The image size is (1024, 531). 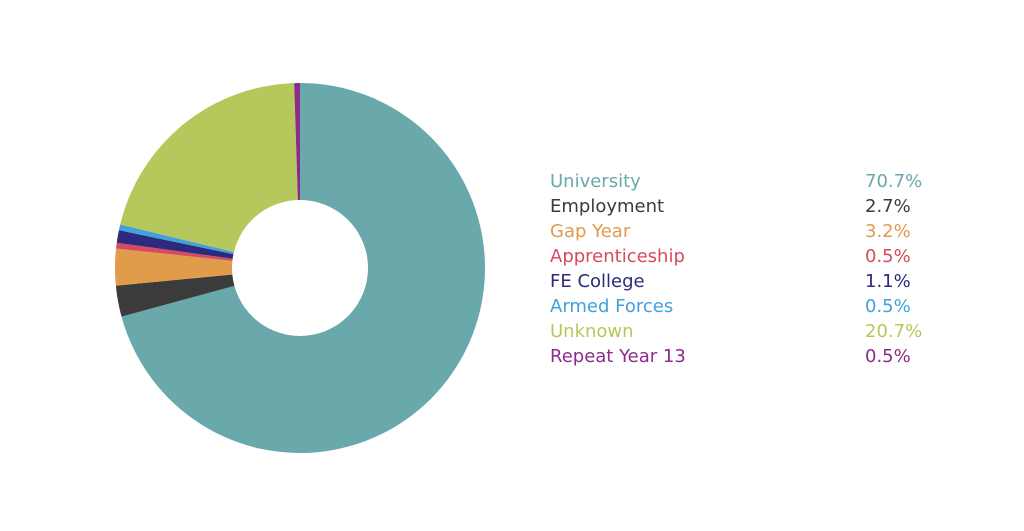 What do you see at coordinates (893, 181) in the screenshot?
I see `legend-value: 70.7%` at bounding box center [893, 181].